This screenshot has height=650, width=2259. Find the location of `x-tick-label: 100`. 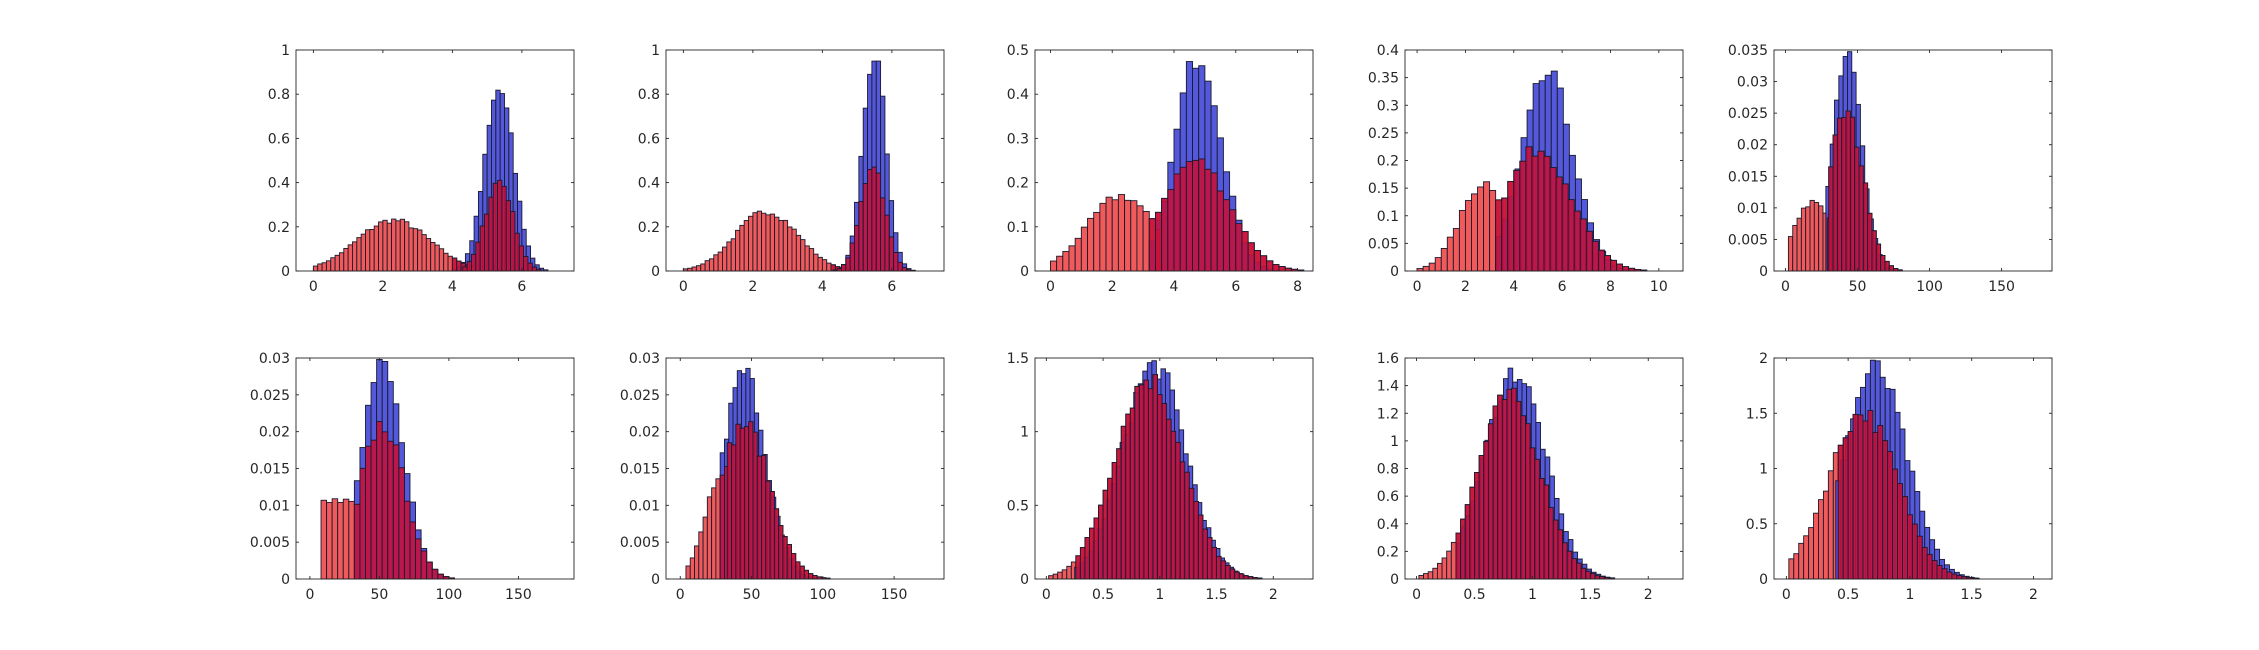

x-tick-label: 100 is located at coordinates (1929, 287).